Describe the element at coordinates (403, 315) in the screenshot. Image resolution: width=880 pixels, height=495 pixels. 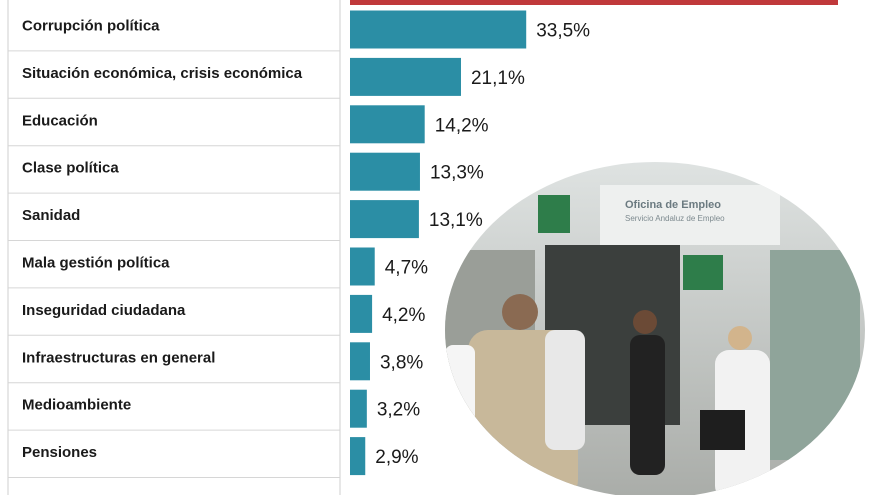
I see `value-label: 4,2%` at that location.